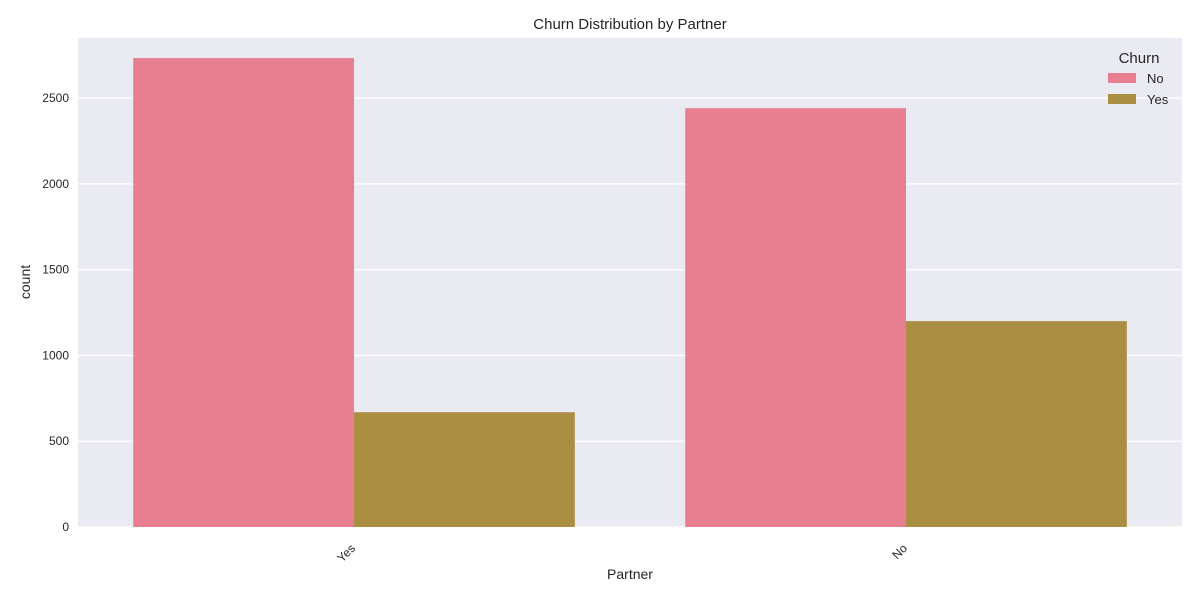  I want to click on y-tick-label: 2500, so click(55, 98).